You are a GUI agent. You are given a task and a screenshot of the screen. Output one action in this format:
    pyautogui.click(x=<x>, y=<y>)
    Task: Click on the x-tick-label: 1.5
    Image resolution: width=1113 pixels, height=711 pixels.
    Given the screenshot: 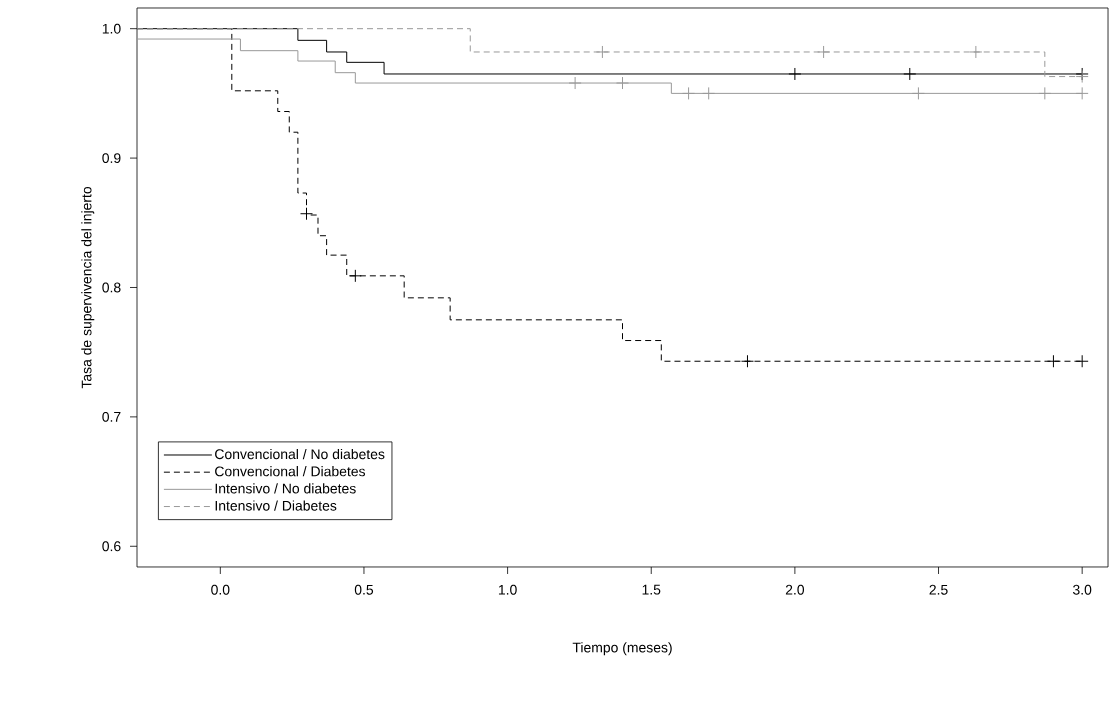 What is the action you would take?
    pyautogui.click(x=651, y=589)
    